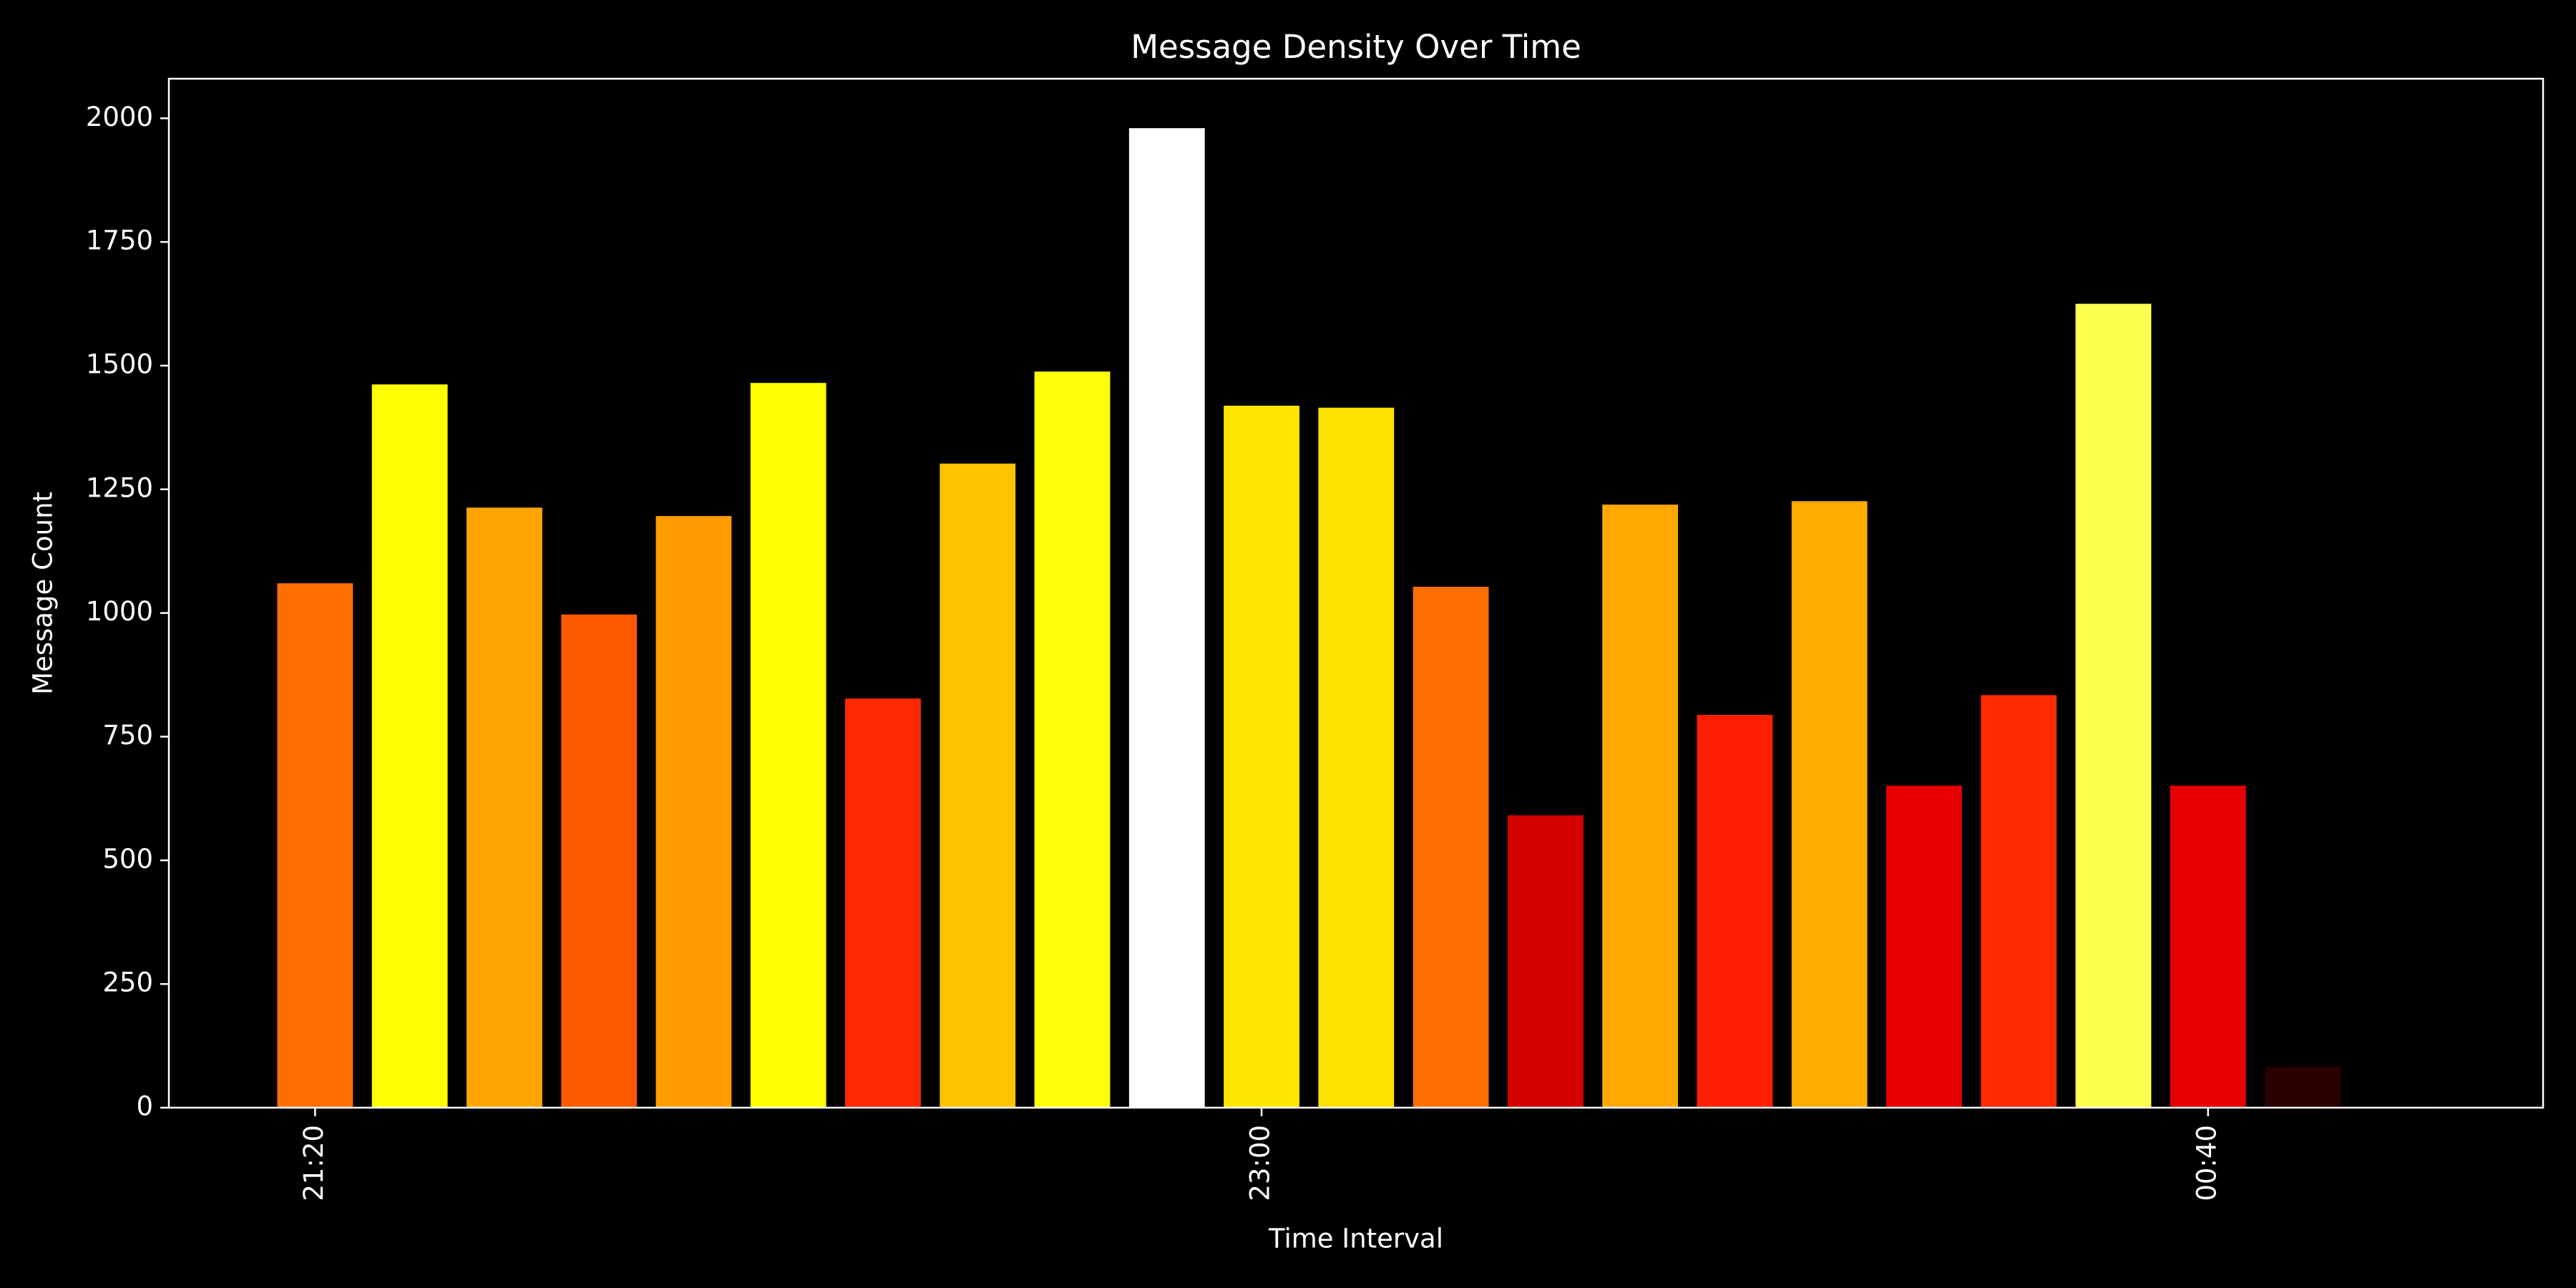 The width and height of the screenshot is (2576, 1288). What do you see at coordinates (43, 593) in the screenshot?
I see `y-axis-label: Message Count` at bounding box center [43, 593].